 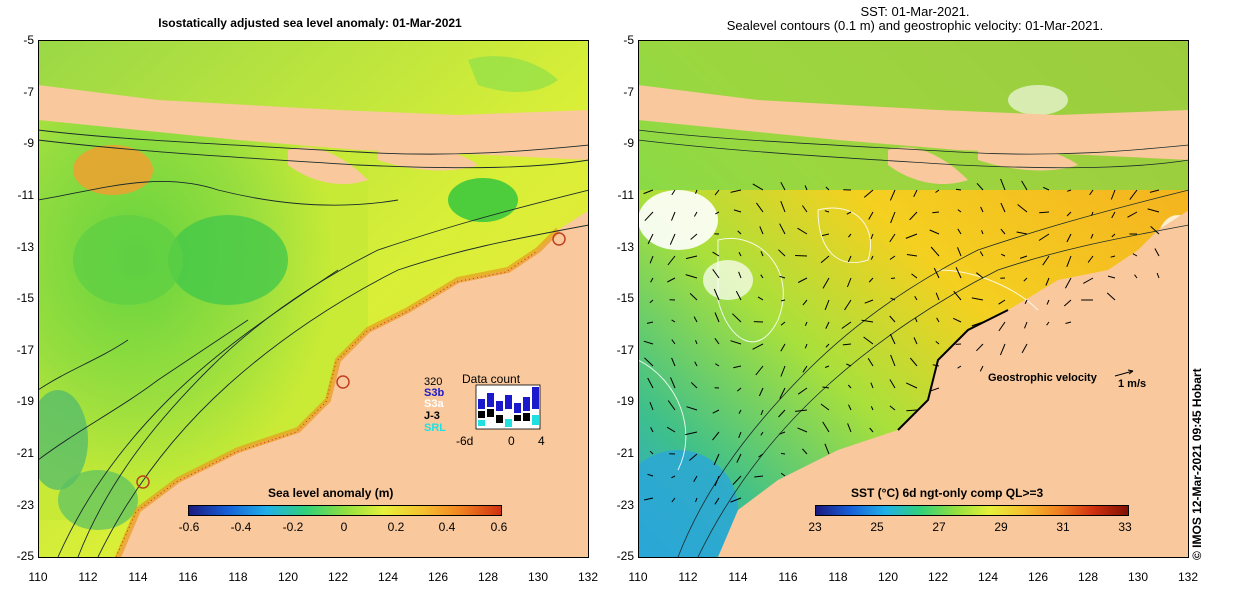 I want to click on y-tick: -23, so click(x=25, y=505).